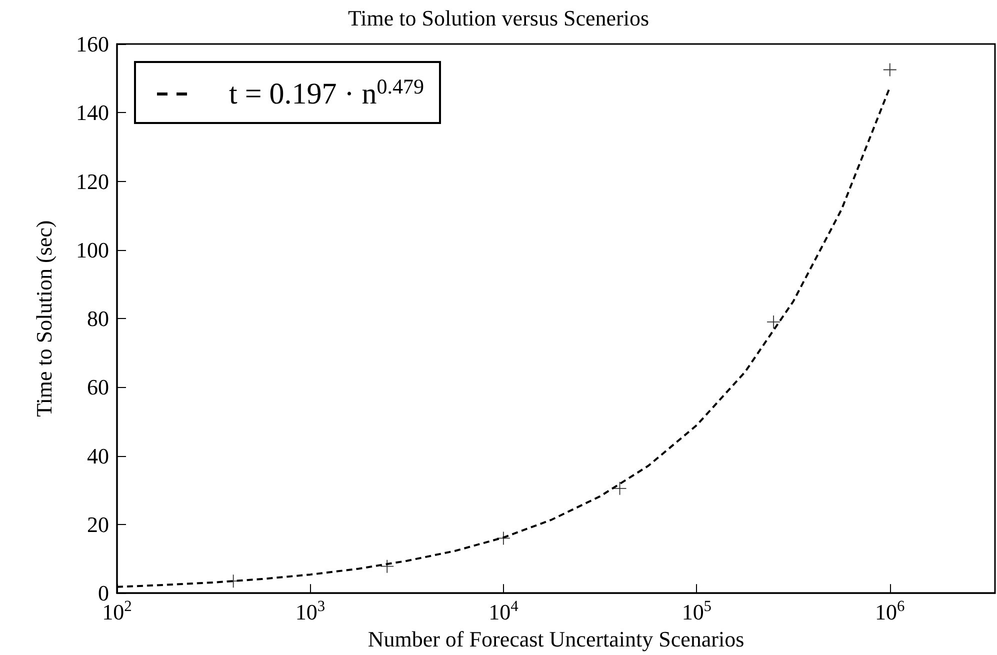 Image resolution: width=997 pixels, height=655 pixels. I want to click on y-tick-label: 40, so click(98, 455).